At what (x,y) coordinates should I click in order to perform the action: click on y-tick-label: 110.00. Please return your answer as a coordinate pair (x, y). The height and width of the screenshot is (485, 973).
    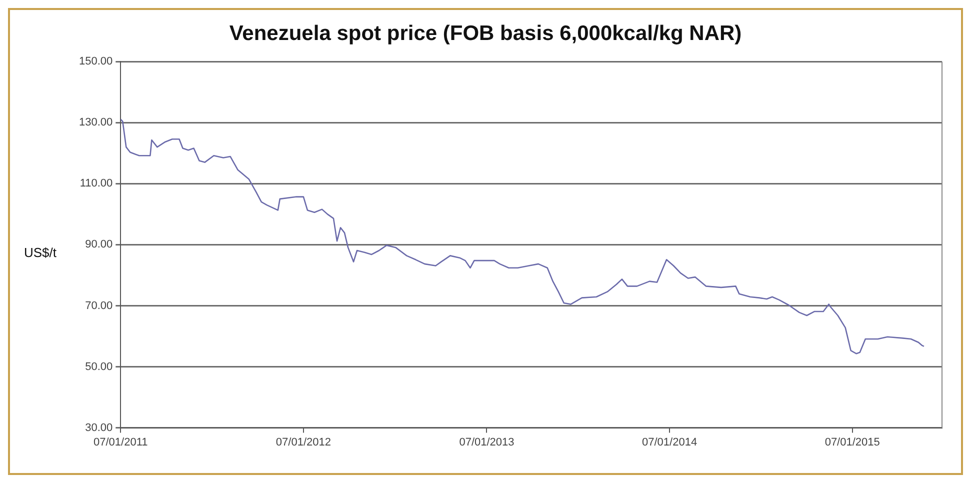
    Looking at the image, I should click on (96, 184).